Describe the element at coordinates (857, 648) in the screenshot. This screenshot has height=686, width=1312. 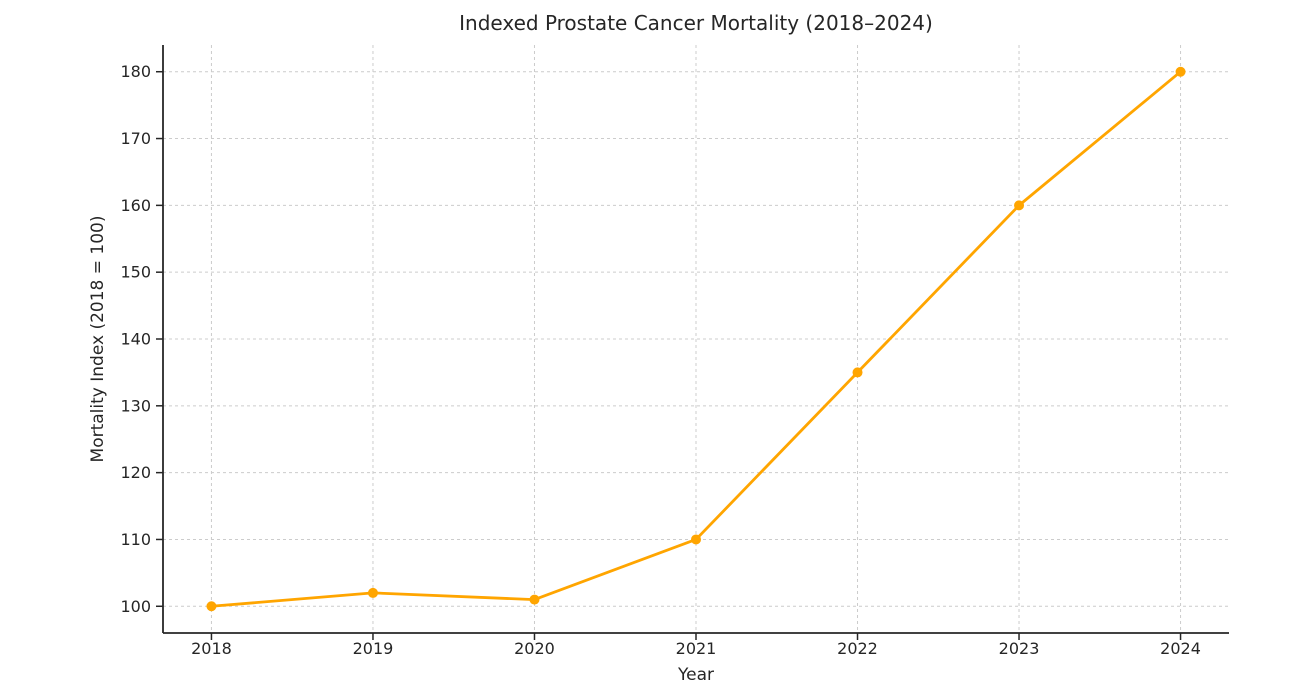
I see `x-tick-label: 2022` at that location.